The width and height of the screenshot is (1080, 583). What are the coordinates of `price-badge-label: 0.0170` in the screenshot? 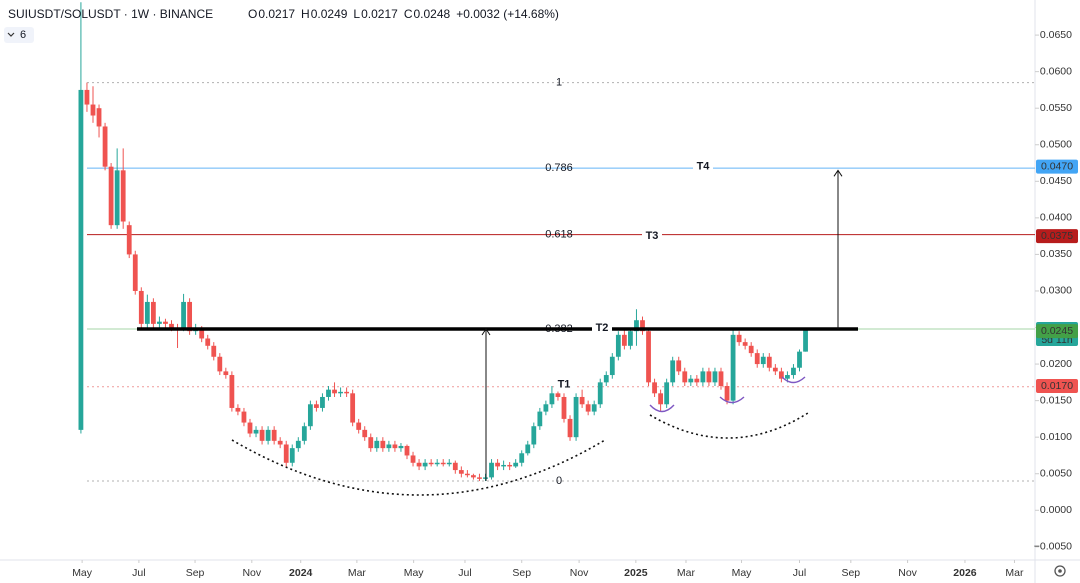 It's located at (1057, 386).